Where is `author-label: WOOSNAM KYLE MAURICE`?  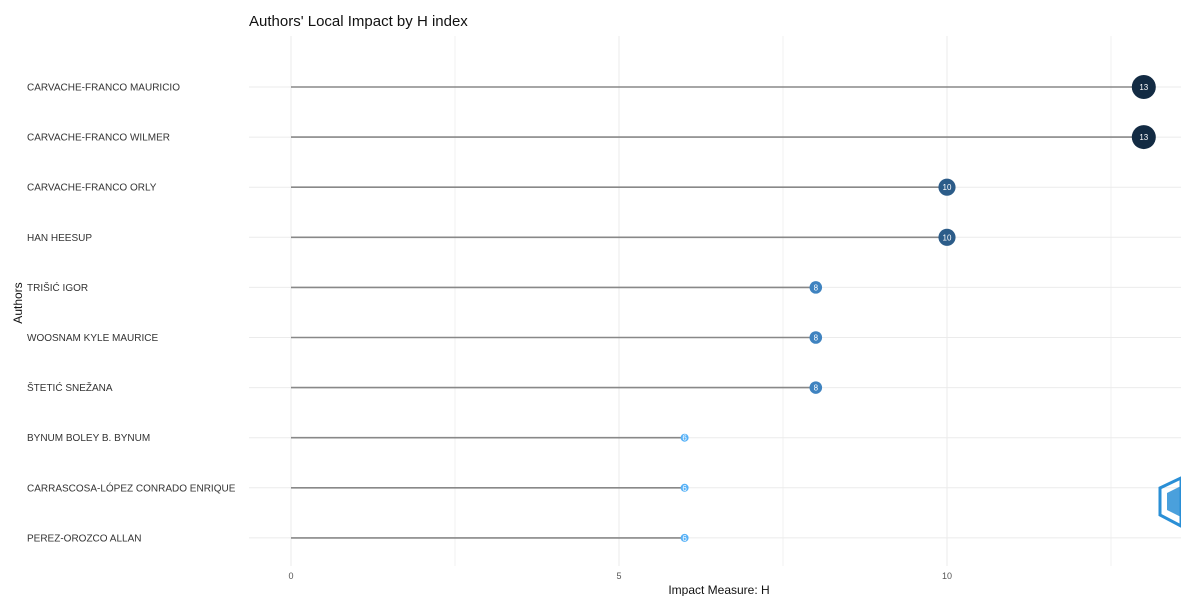 author-label: WOOSNAM KYLE MAURICE is located at coordinates (92, 338).